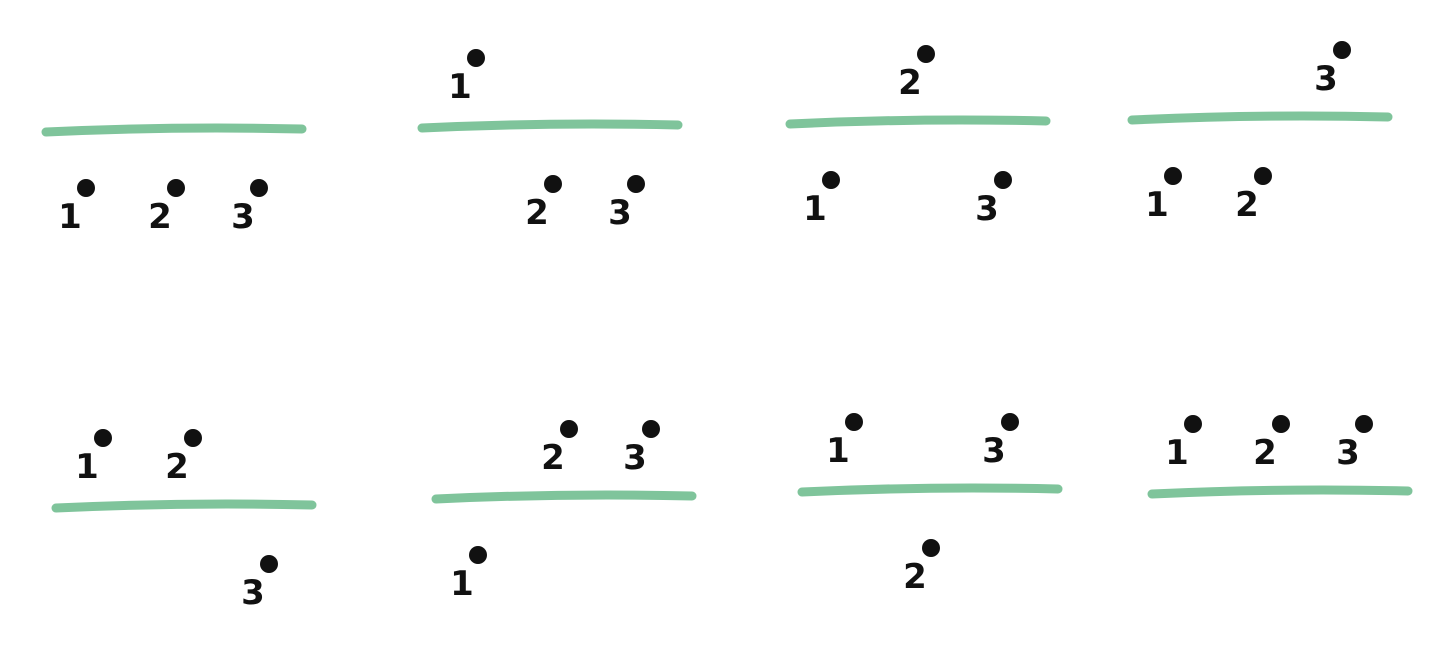  I want to click on panel-5: 1 2 3, so click(184, 521).